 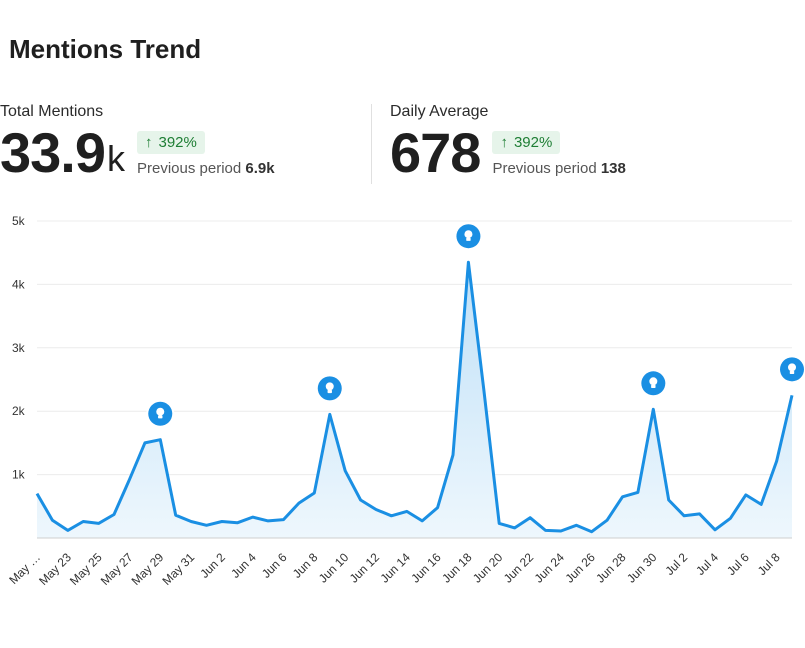 I want to click on previous-period-value: 6.9k, so click(x=260, y=168).